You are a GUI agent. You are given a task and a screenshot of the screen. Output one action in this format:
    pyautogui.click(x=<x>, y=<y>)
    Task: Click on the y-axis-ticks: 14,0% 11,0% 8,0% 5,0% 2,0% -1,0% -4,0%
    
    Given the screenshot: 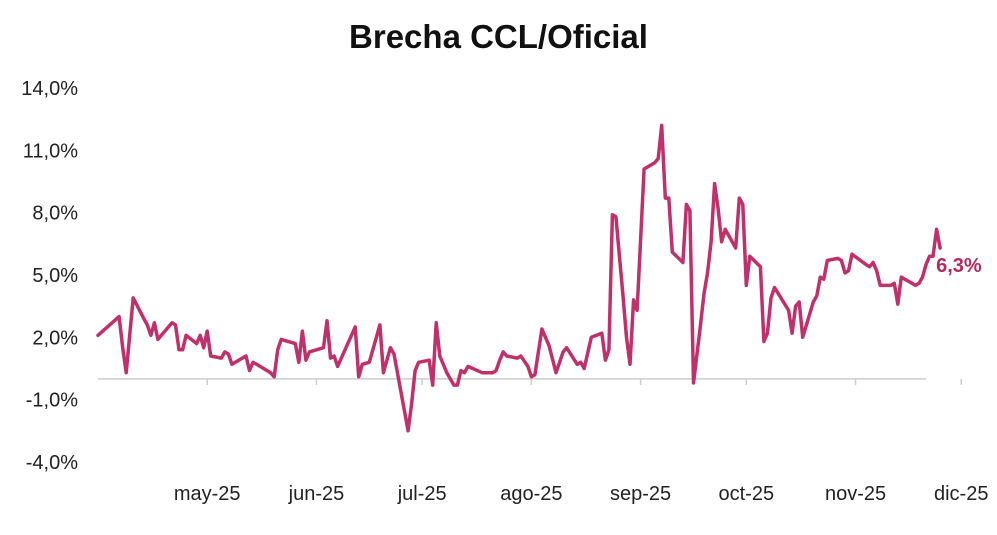 What is the action you would take?
    pyautogui.click(x=49, y=276)
    